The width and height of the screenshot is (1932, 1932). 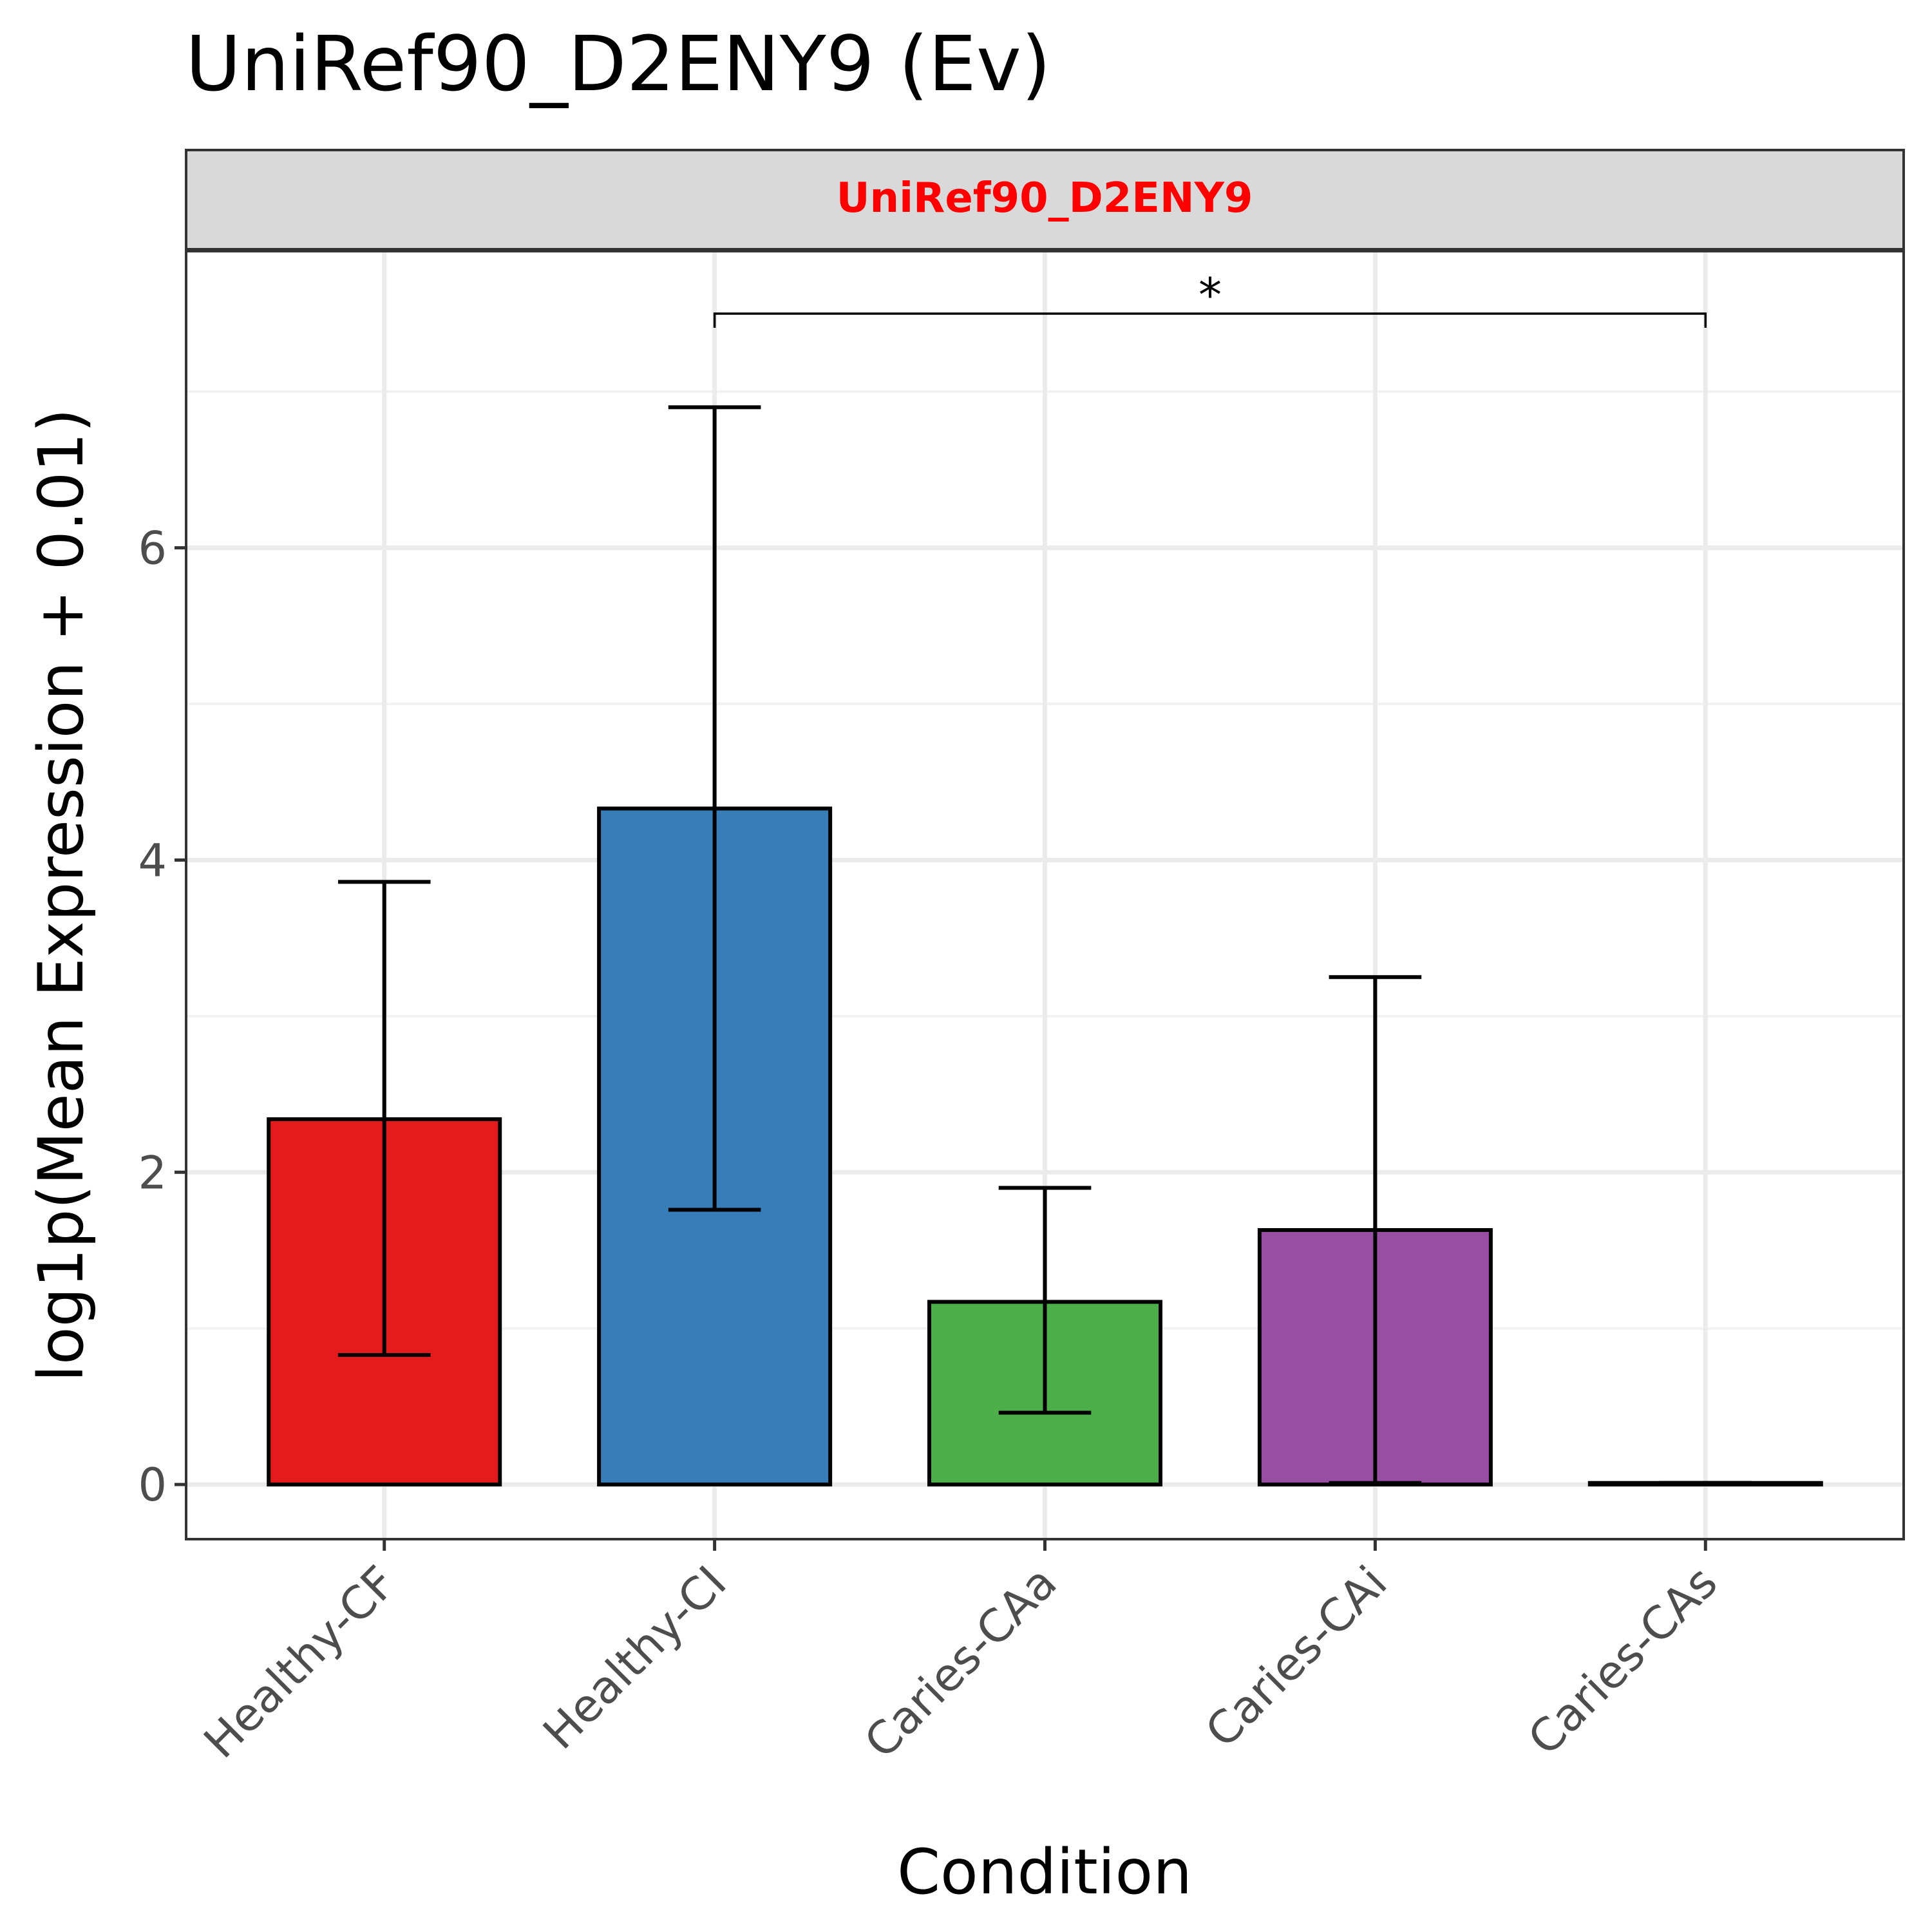 What do you see at coordinates (152, 860) in the screenshot?
I see `y-tick-label: 4` at bounding box center [152, 860].